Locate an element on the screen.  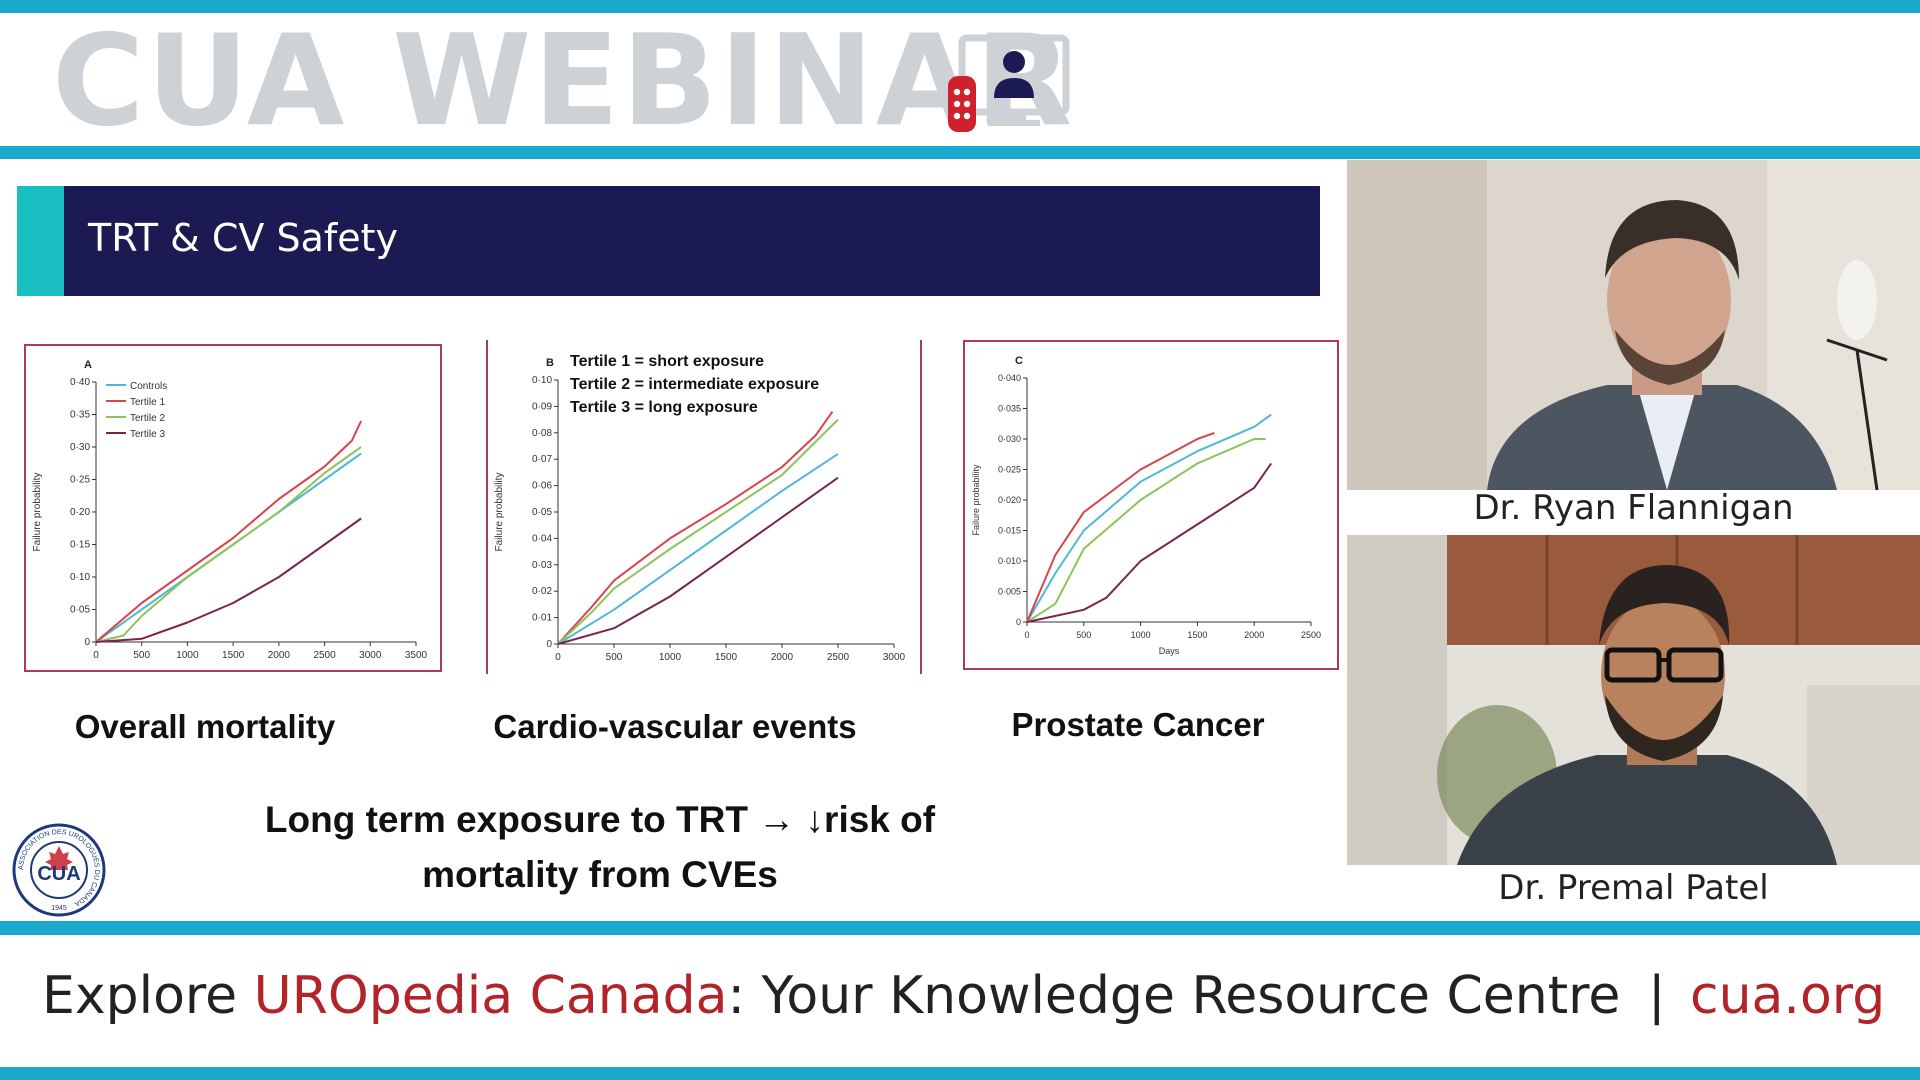
chart-c-y-tick-label: 0·005 is located at coordinates (1009, 592).